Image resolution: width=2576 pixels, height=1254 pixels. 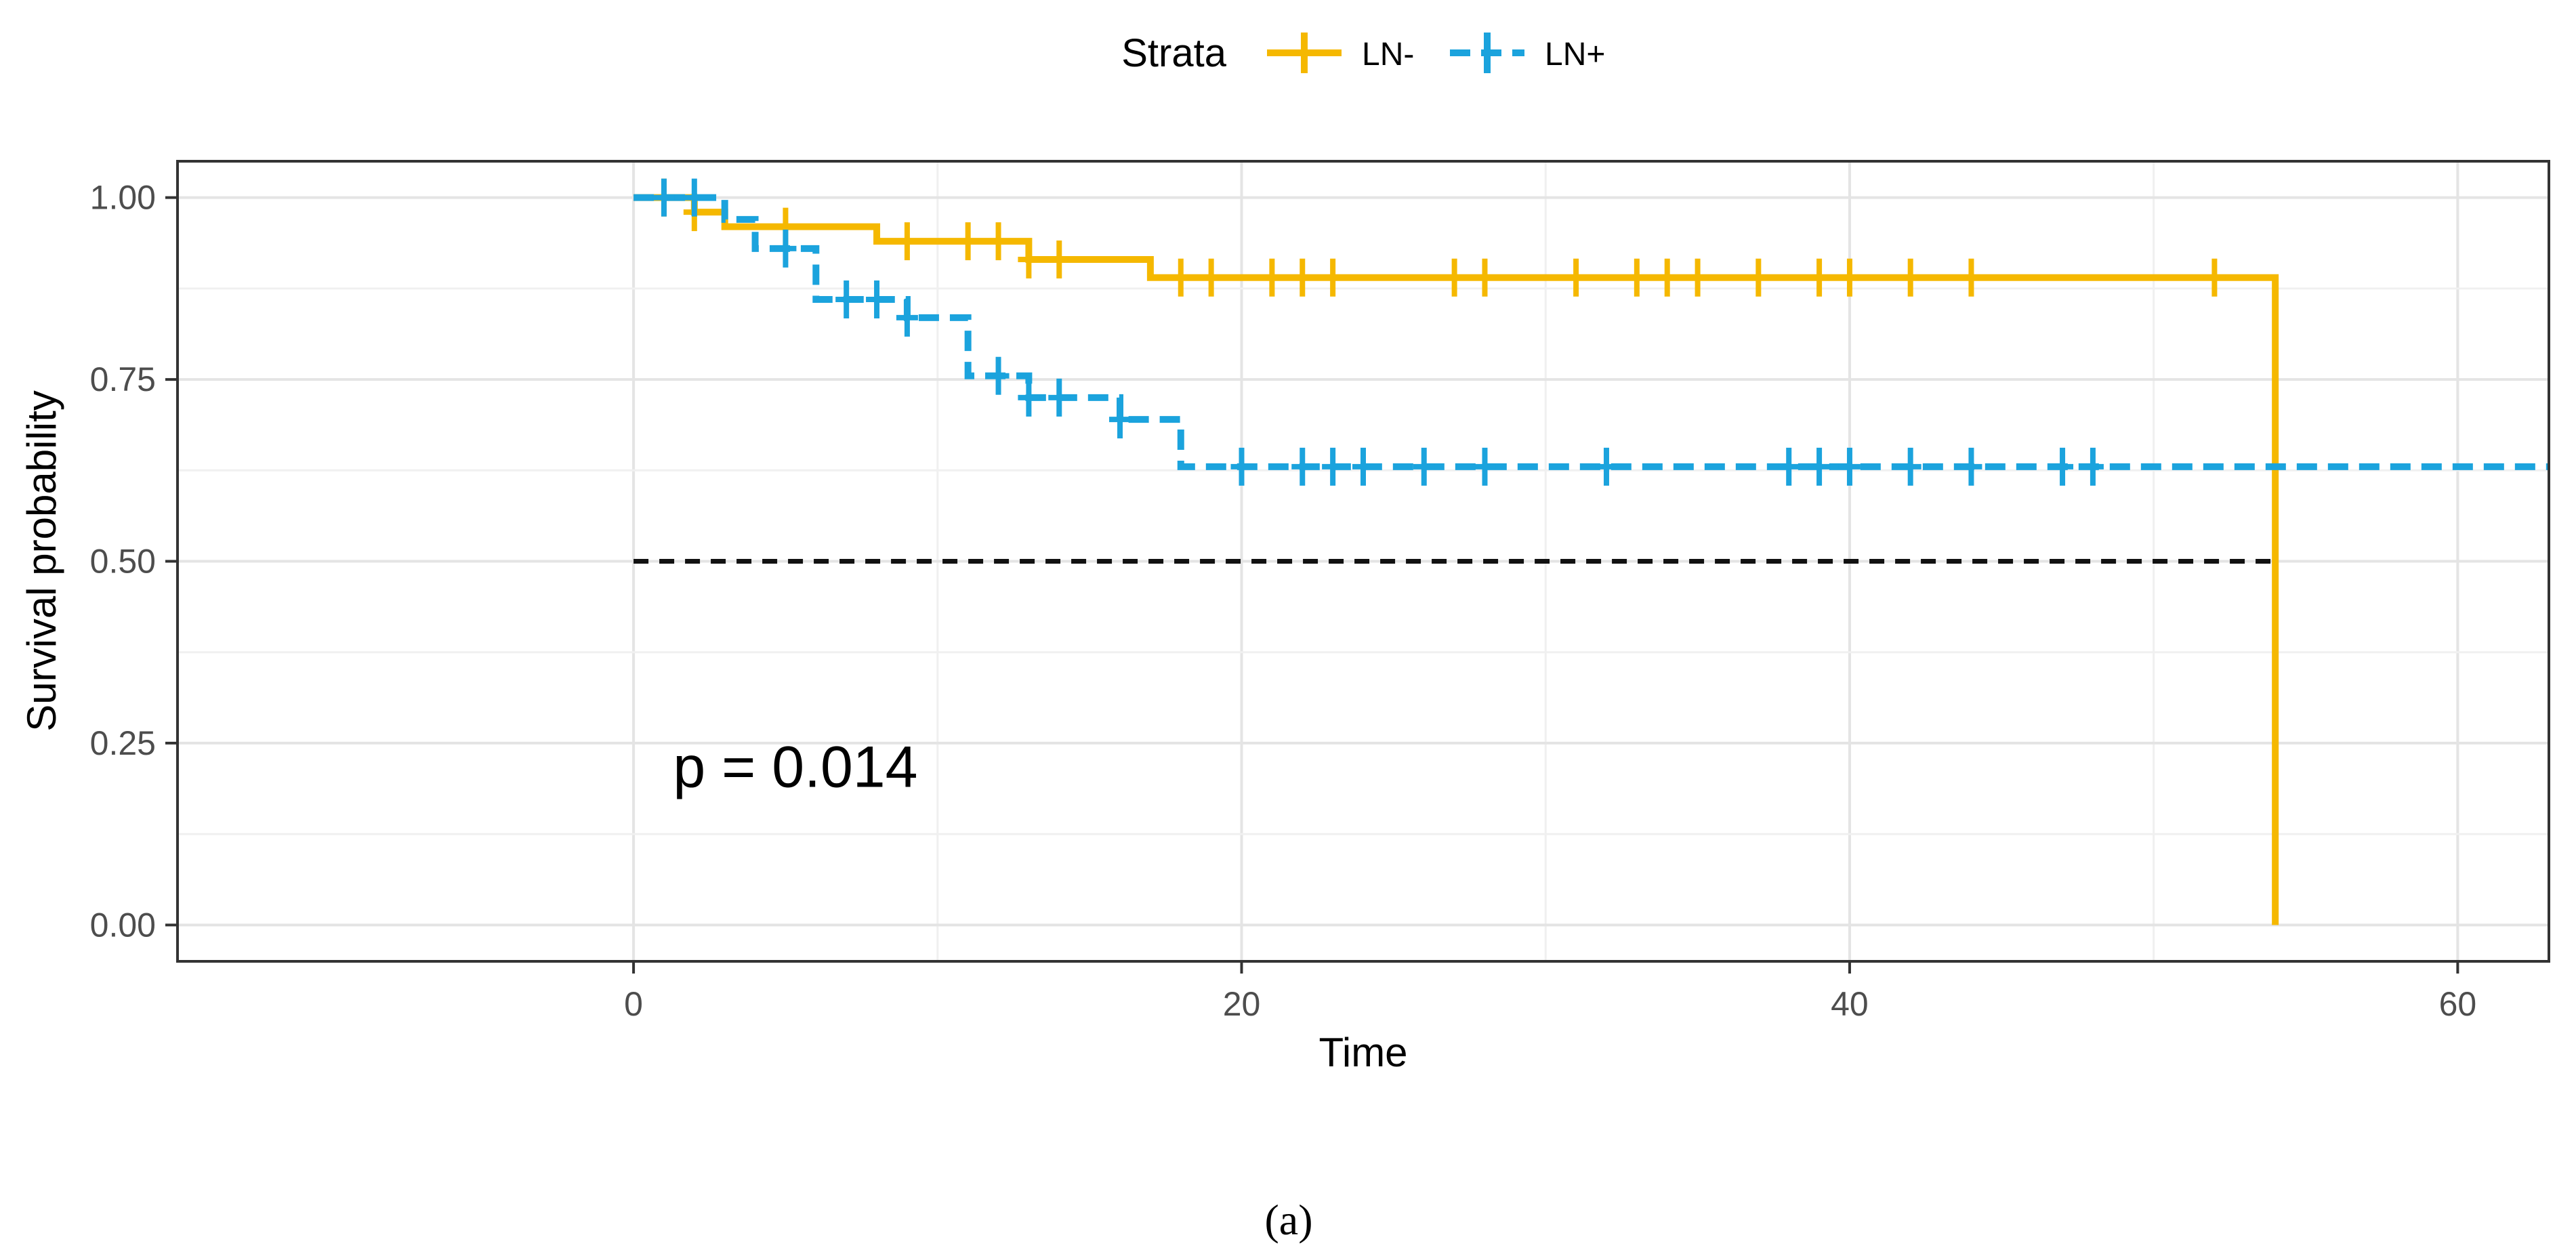 I want to click on legend-title: Strata, so click(x=1173, y=53).